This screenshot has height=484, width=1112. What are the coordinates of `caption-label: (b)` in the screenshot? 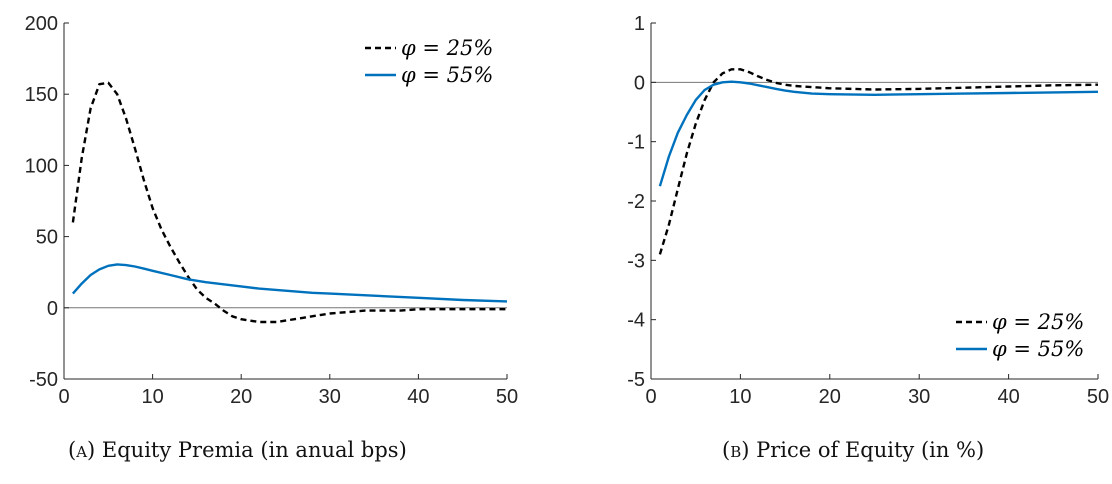 It's located at (736, 450).